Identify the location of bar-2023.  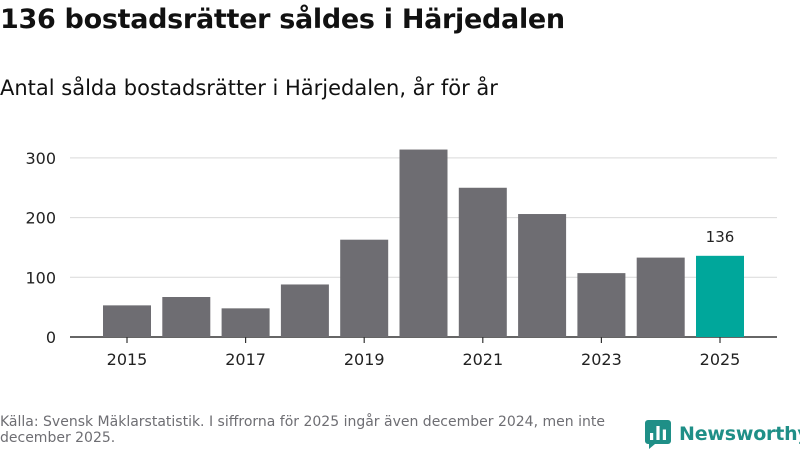
(601, 305).